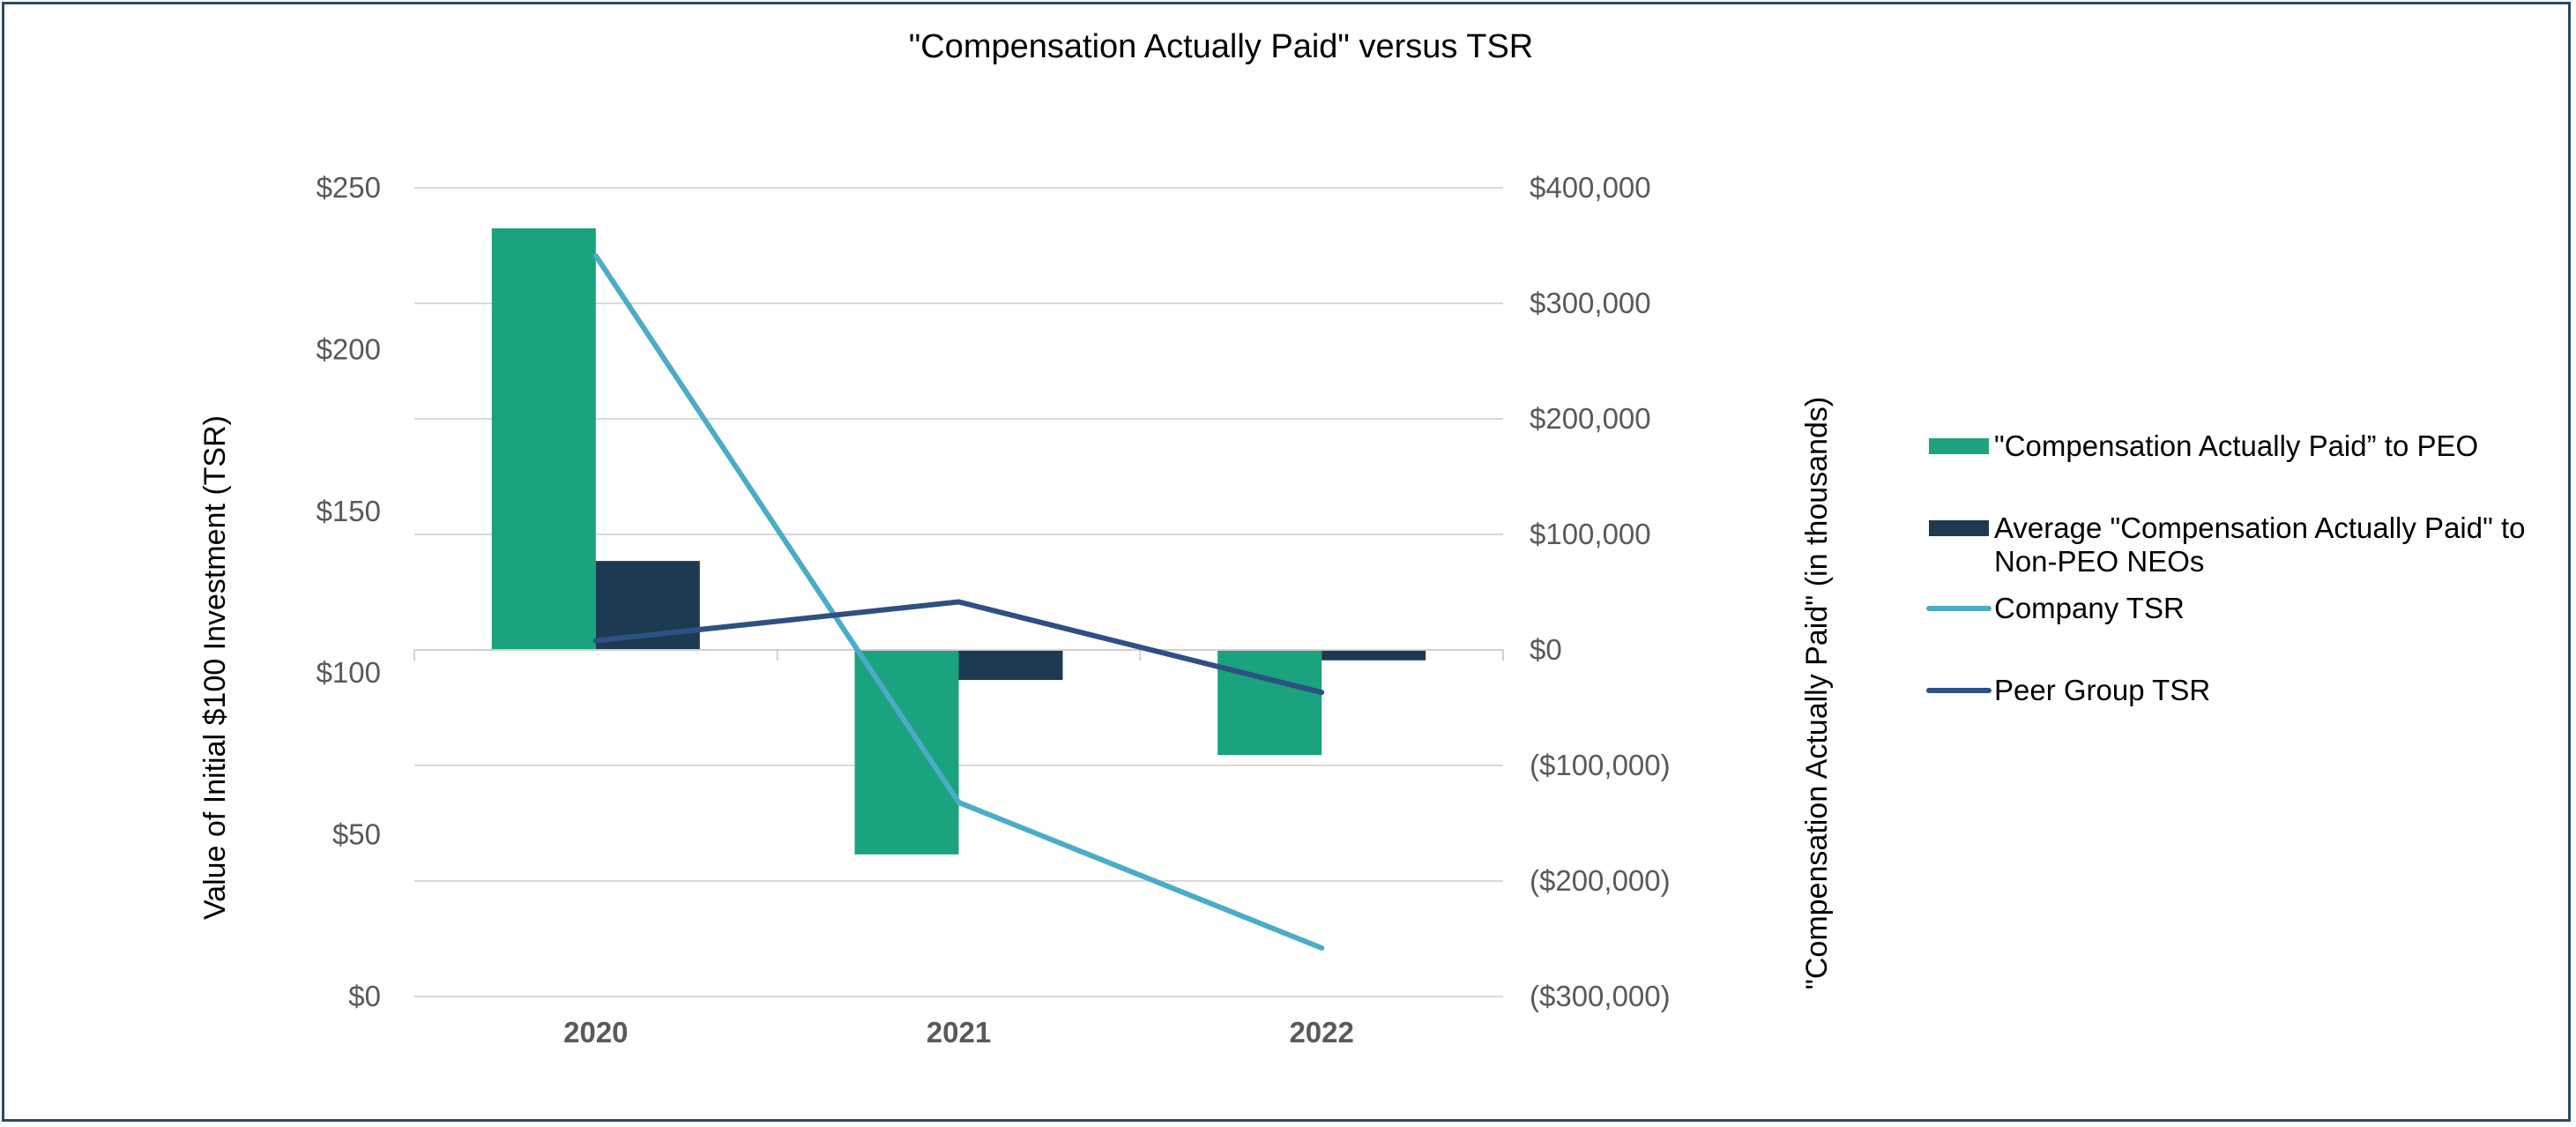 This screenshot has height=1127, width=2576. I want to click on legend-label: Average "Compensation Actually Paid" to, so click(2260, 527).